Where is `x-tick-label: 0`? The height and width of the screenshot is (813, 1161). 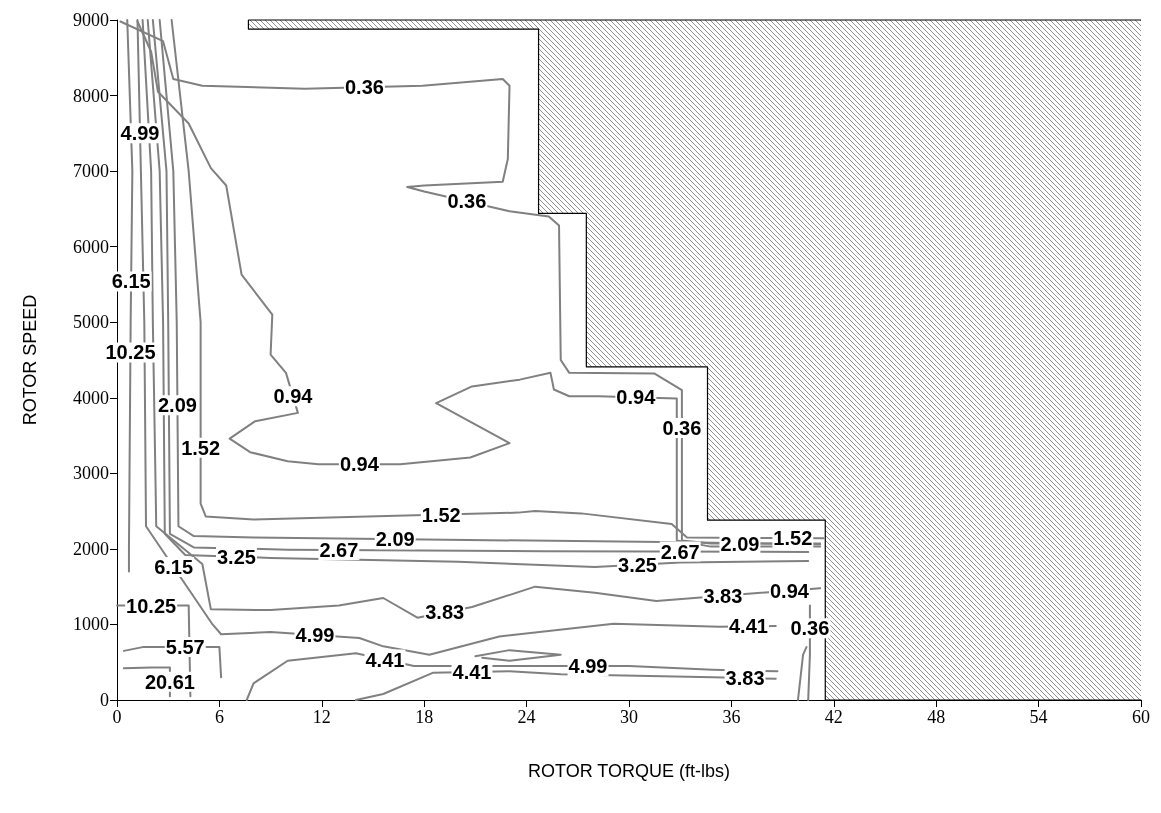
x-tick-label: 0 is located at coordinates (117, 717).